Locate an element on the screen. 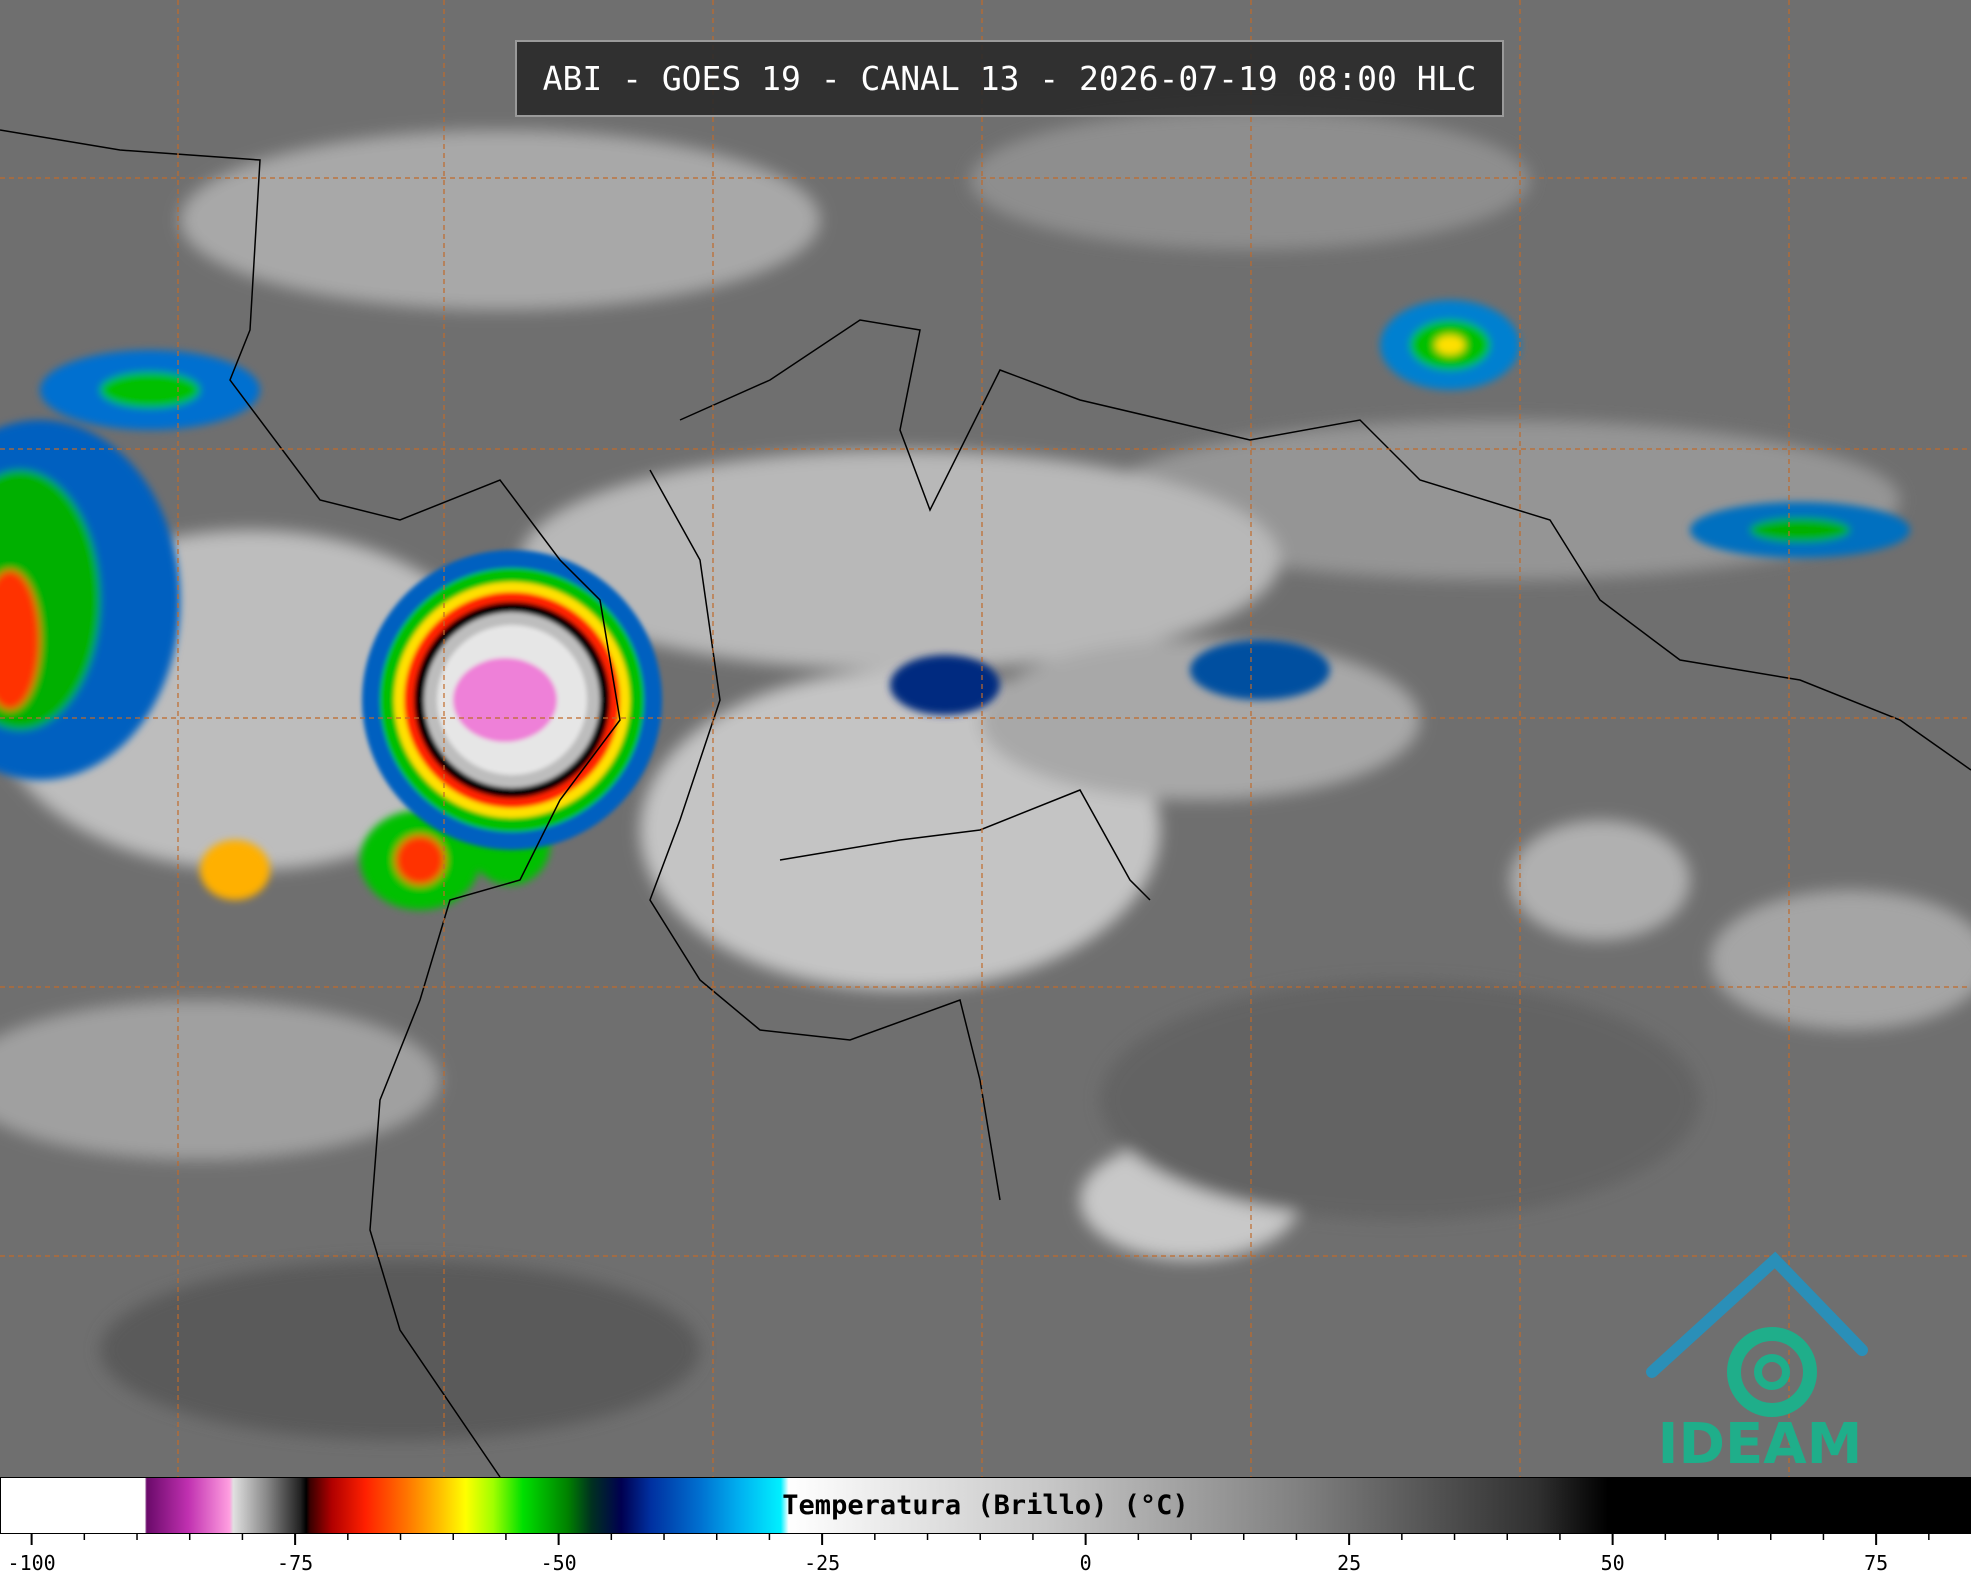  logo-text: IDEAM is located at coordinates (1760, 1444).